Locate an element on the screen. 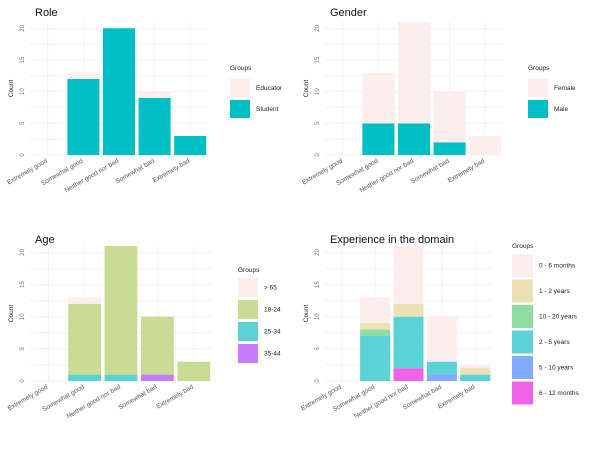  legend-label: 35-44 is located at coordinates (272, 354).